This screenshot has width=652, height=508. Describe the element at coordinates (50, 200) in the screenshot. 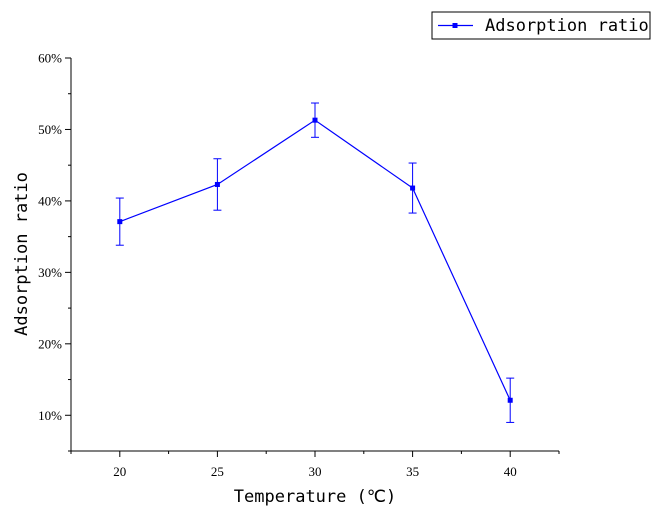

I see `y-tick-label: 40%` at that location.